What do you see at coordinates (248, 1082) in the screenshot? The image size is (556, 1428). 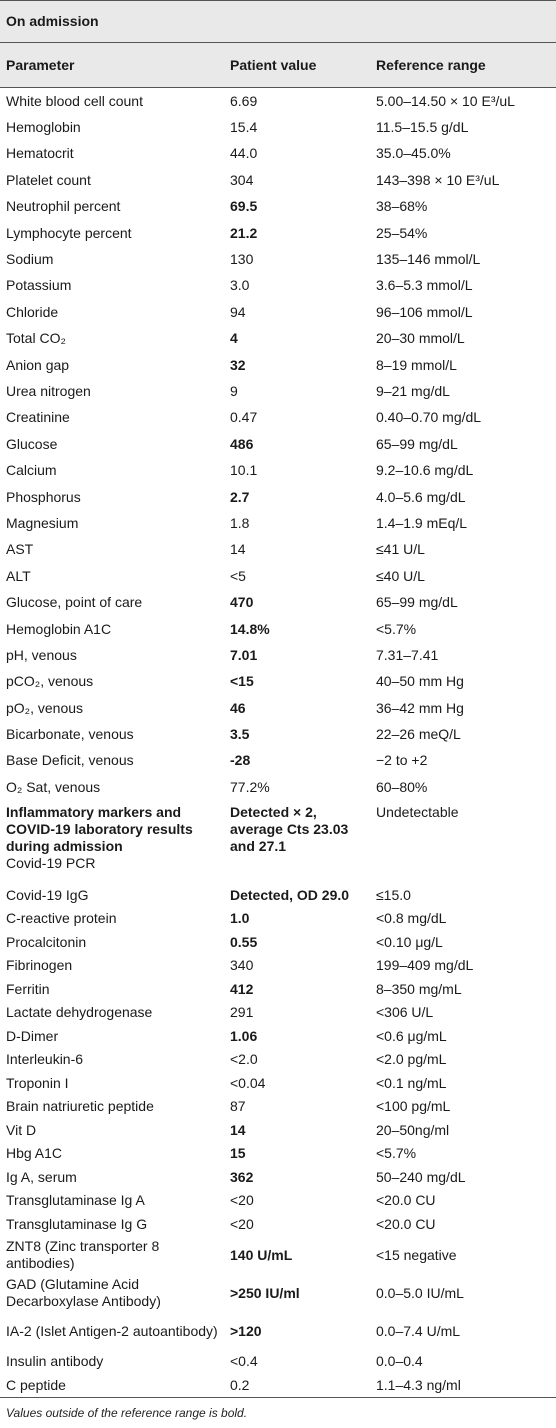 I see `patient-value: <0.04` at bounding box center [248, 1082].